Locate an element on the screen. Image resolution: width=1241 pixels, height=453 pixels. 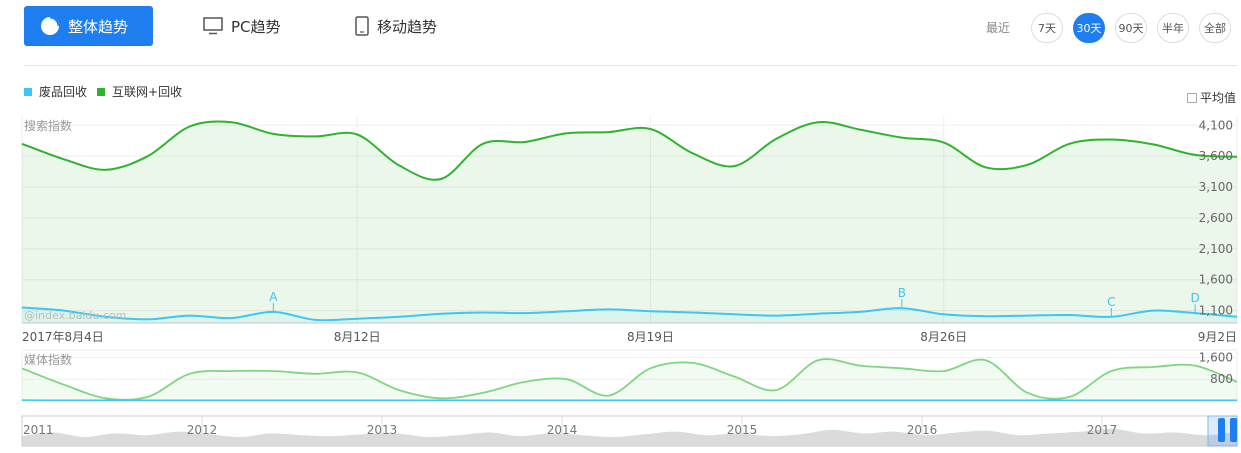
y-tick-label: 4,100 is located at coordinates (1216, 125).